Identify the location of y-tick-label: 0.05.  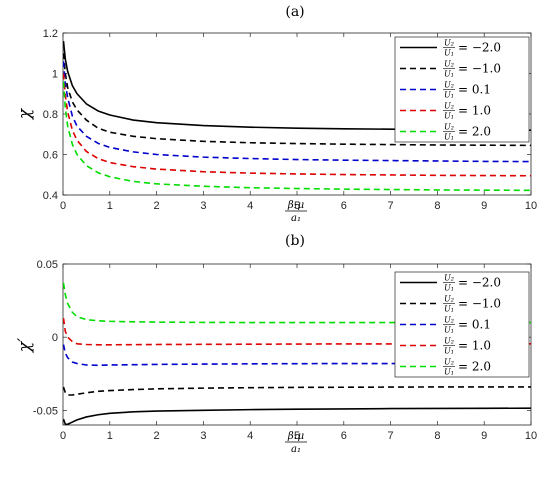
(47, 265).